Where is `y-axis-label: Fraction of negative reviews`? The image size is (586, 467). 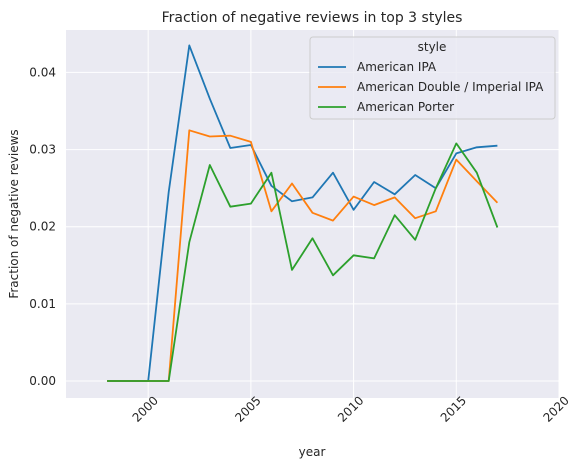
y-axis-label: Fraction of negative reviews is located at coordinates (14, 213).